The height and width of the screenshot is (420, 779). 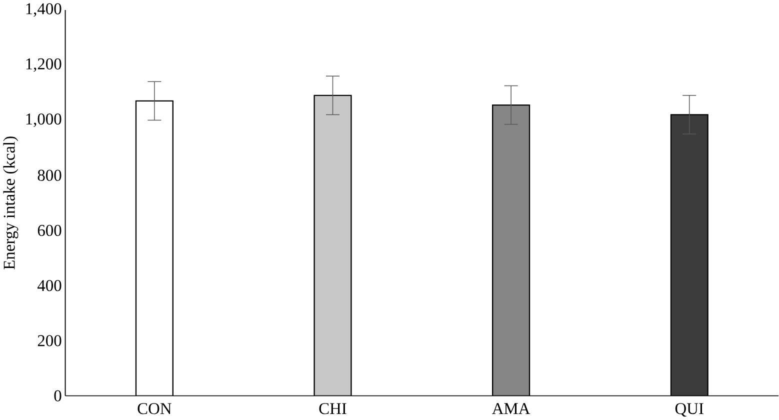 I want to click on y-tick-label: 200, so click(x=50, y=340).